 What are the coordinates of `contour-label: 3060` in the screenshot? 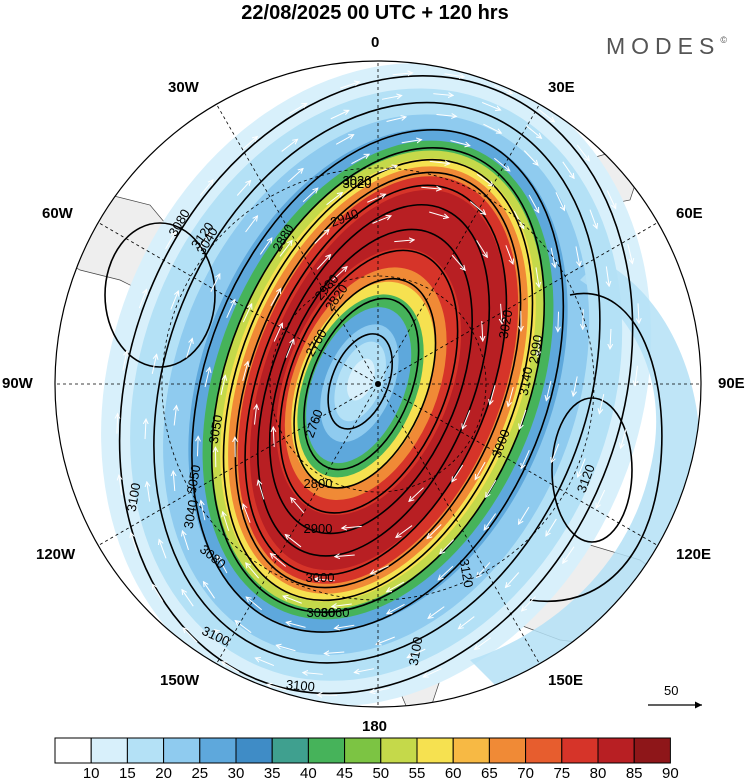 It's located at (321, 612).